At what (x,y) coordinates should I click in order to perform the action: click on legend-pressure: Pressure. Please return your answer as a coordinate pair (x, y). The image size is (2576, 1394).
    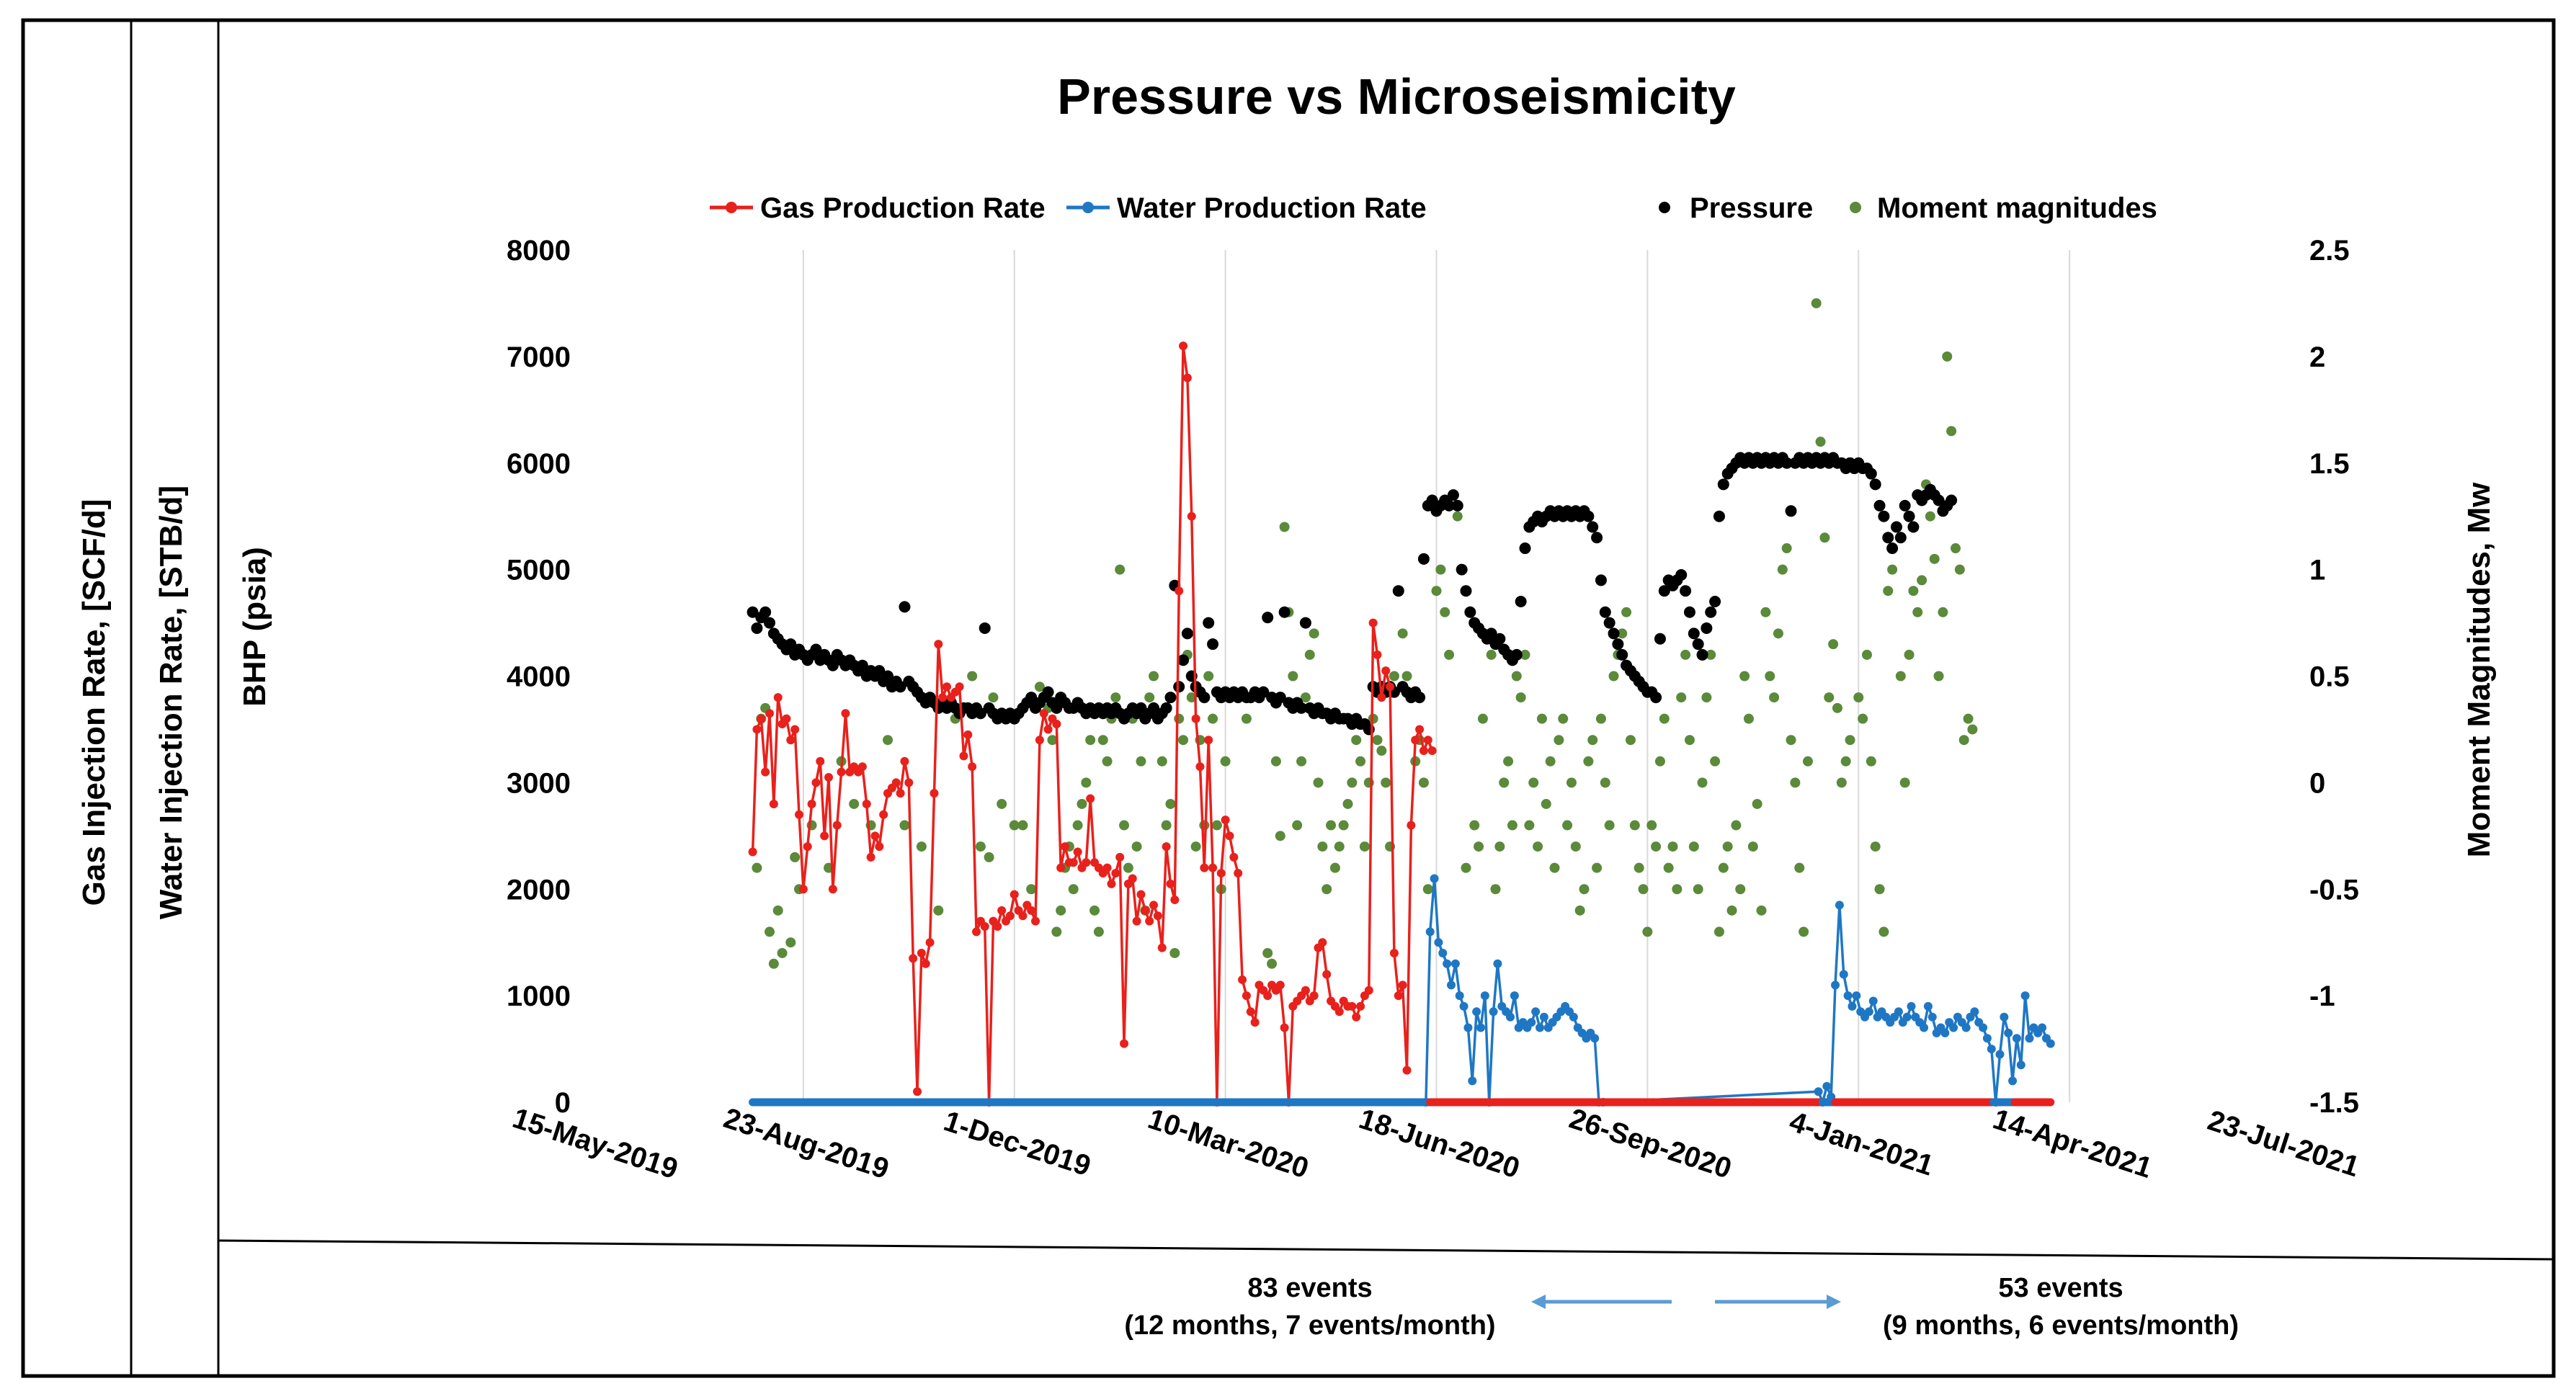
    Looking at the image, I should click on (1736, 208).